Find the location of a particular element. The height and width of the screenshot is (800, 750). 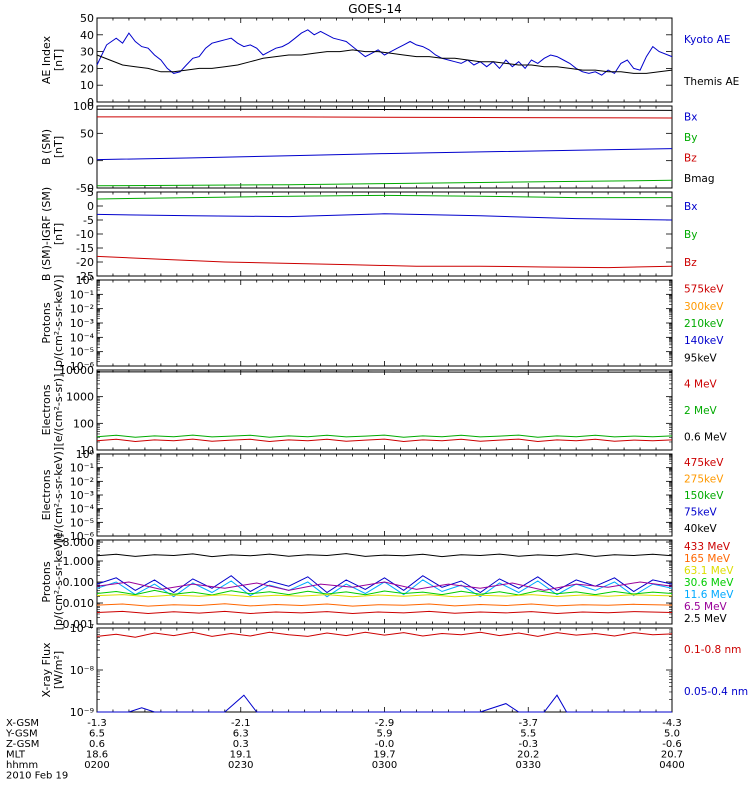

y-tick-label: 10000 is located at coordinates (76, 370).